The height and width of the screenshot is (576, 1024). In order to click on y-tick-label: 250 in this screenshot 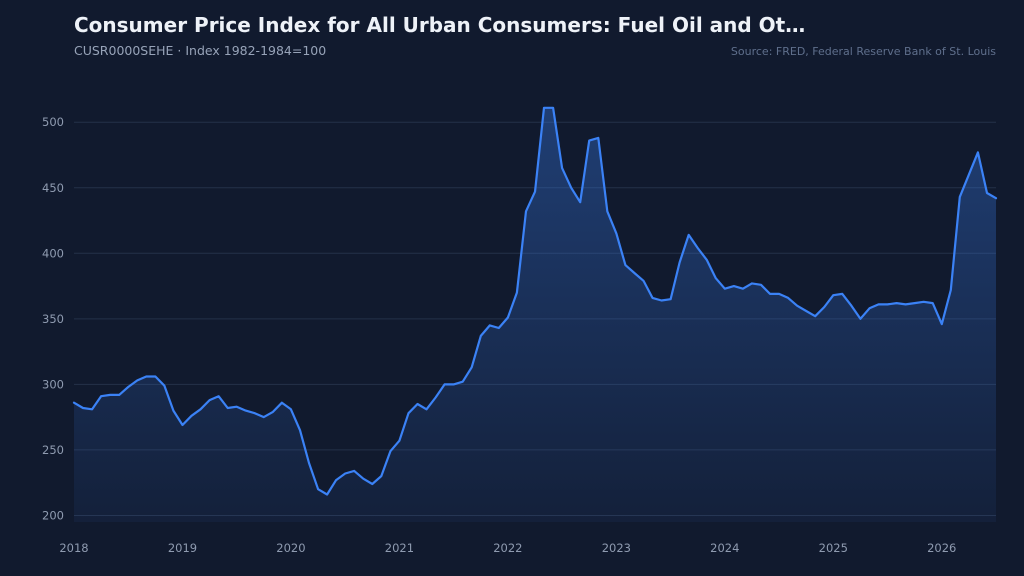, I will do `click(53, 450)`.